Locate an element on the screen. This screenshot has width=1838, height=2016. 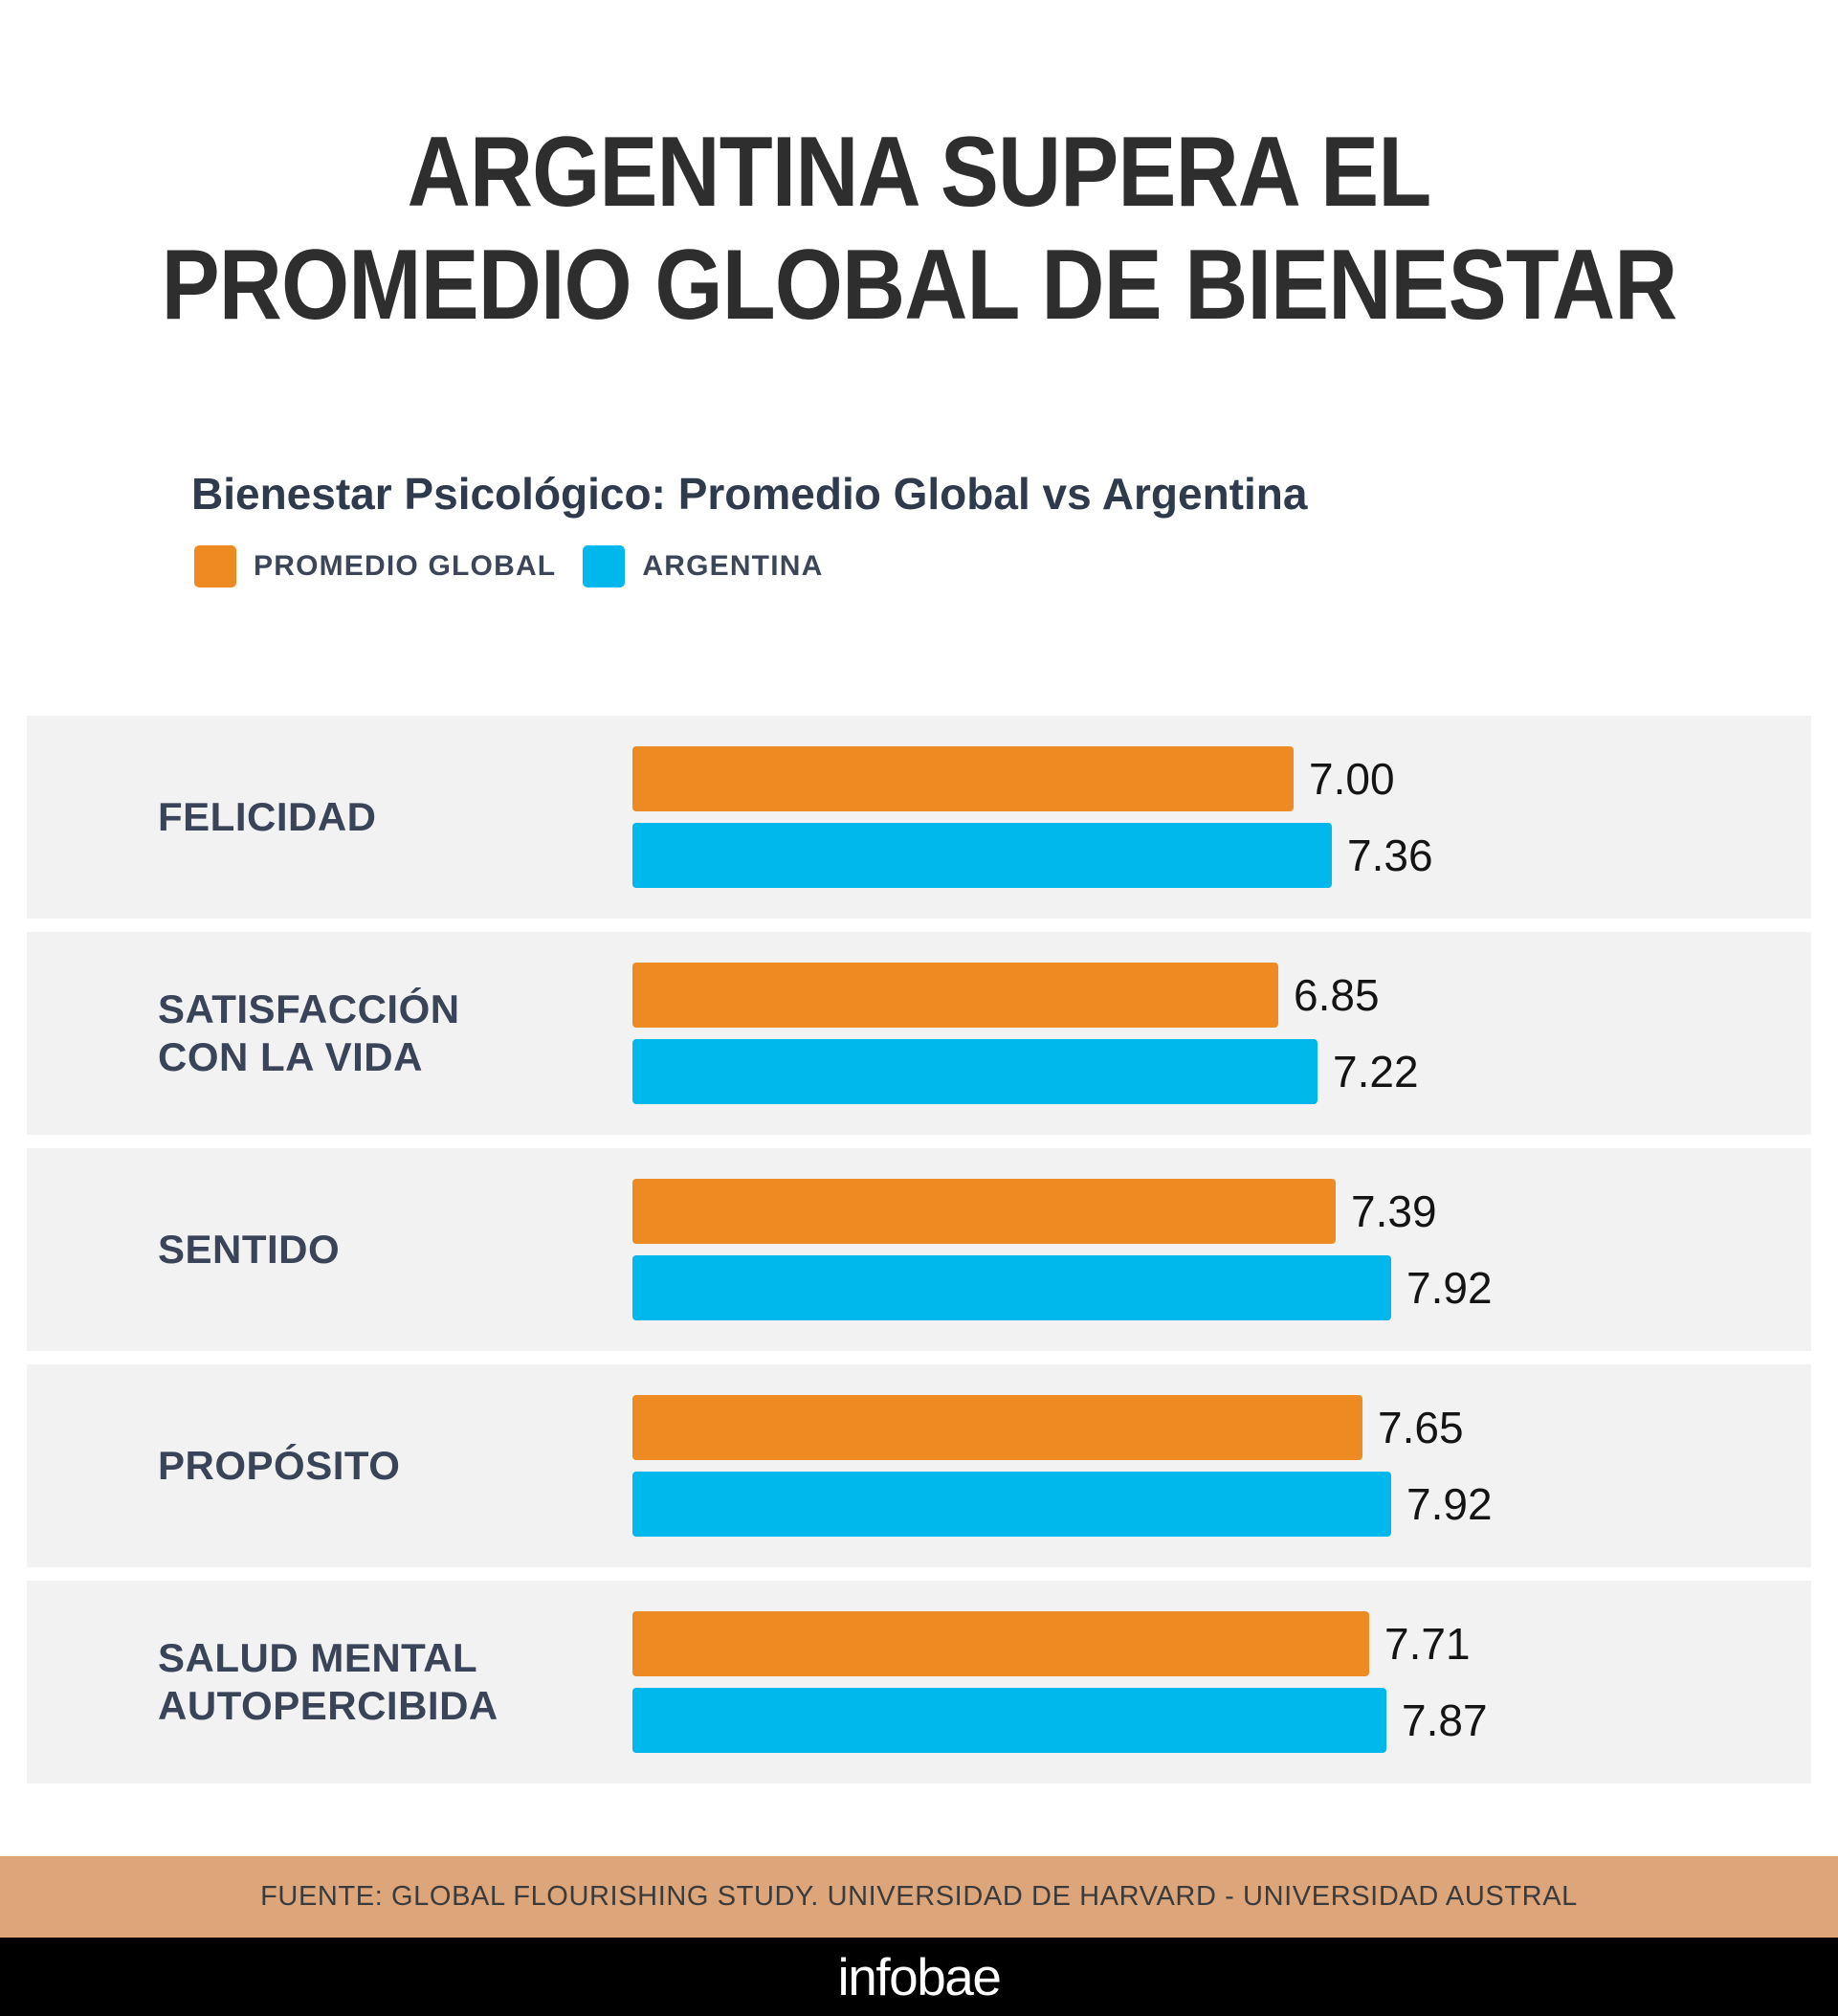
bar-value-promedio-global: 6.85 is located at coordinates (1337, 995).